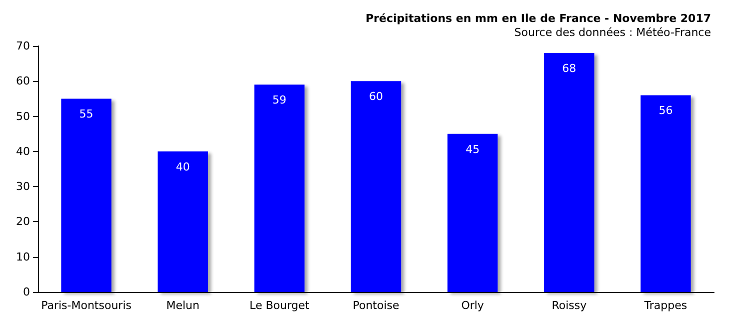  I want to click on x-tick-label: Paris-Montsouris, so click(86, 305).